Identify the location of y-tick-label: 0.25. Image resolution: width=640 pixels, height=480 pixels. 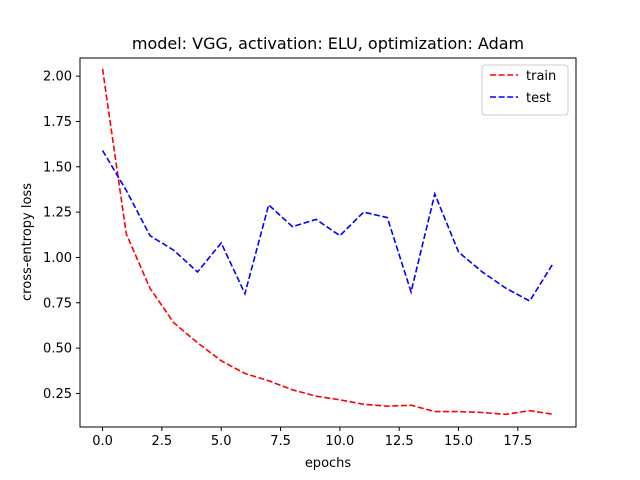
(57, 394).